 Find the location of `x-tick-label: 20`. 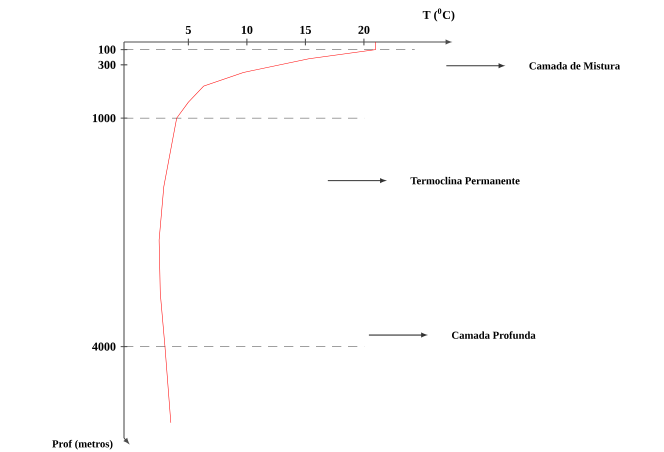

x-tick-label: 20 is located at coordinates (364, 30).